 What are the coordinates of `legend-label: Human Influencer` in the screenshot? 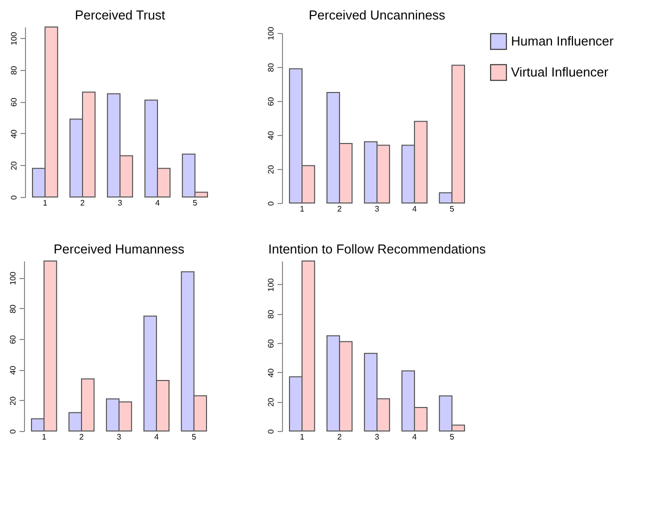 It's located at (562, 41).